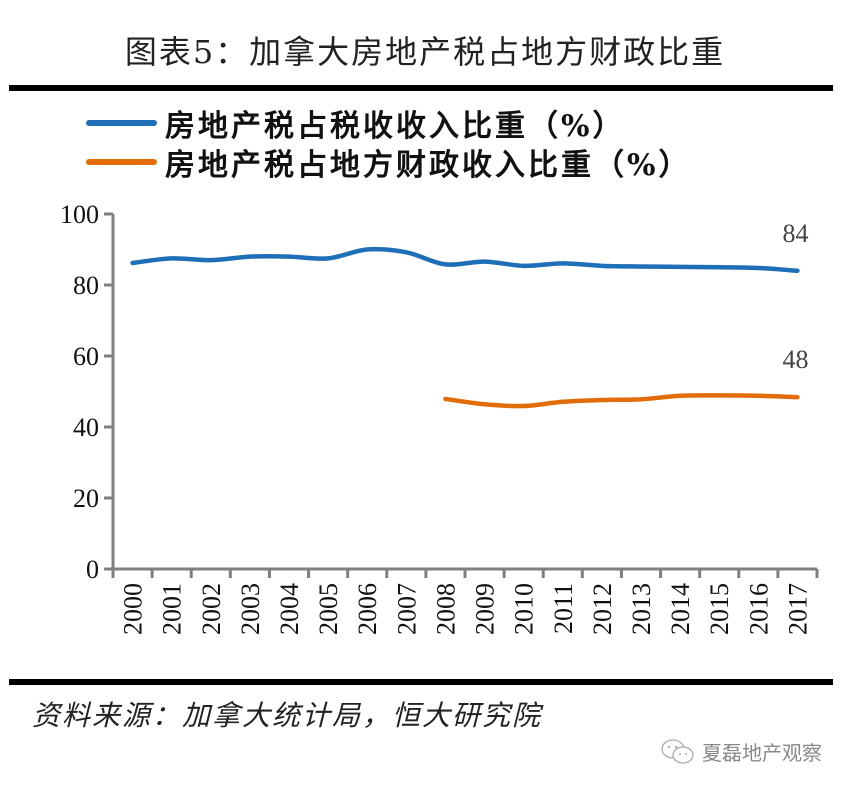 The image size is (850, 791). Describe the element at coordinates (172, 609) in the screenshot. I see `x-tick-label: 2001` at that location.